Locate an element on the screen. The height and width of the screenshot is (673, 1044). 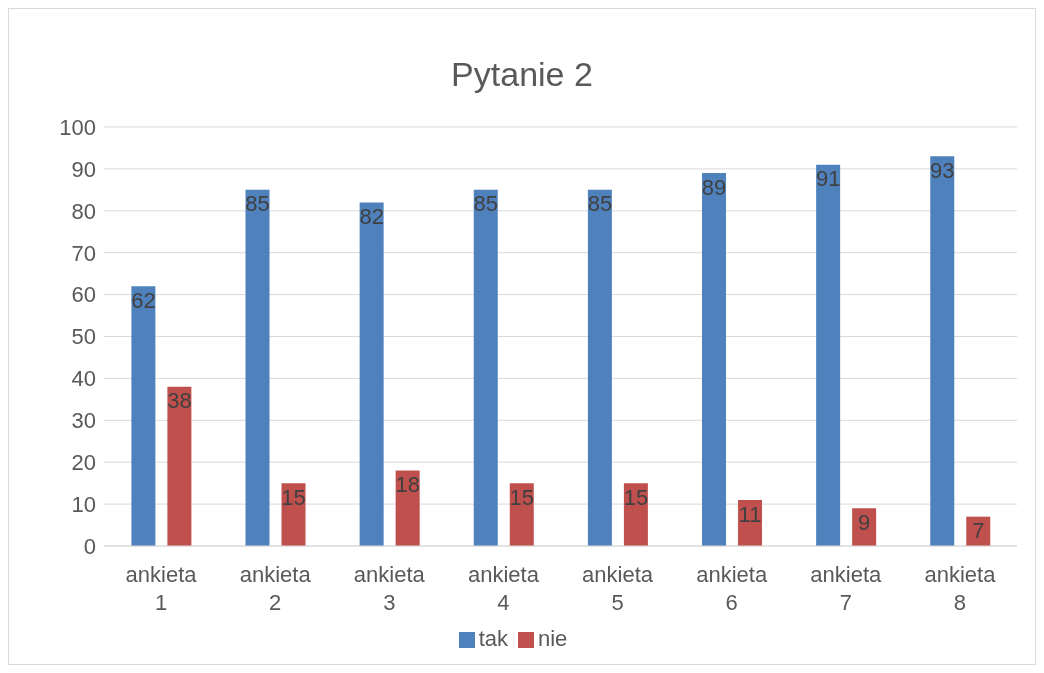
y-tick-label: 10 is located at coordinates (83, 504).